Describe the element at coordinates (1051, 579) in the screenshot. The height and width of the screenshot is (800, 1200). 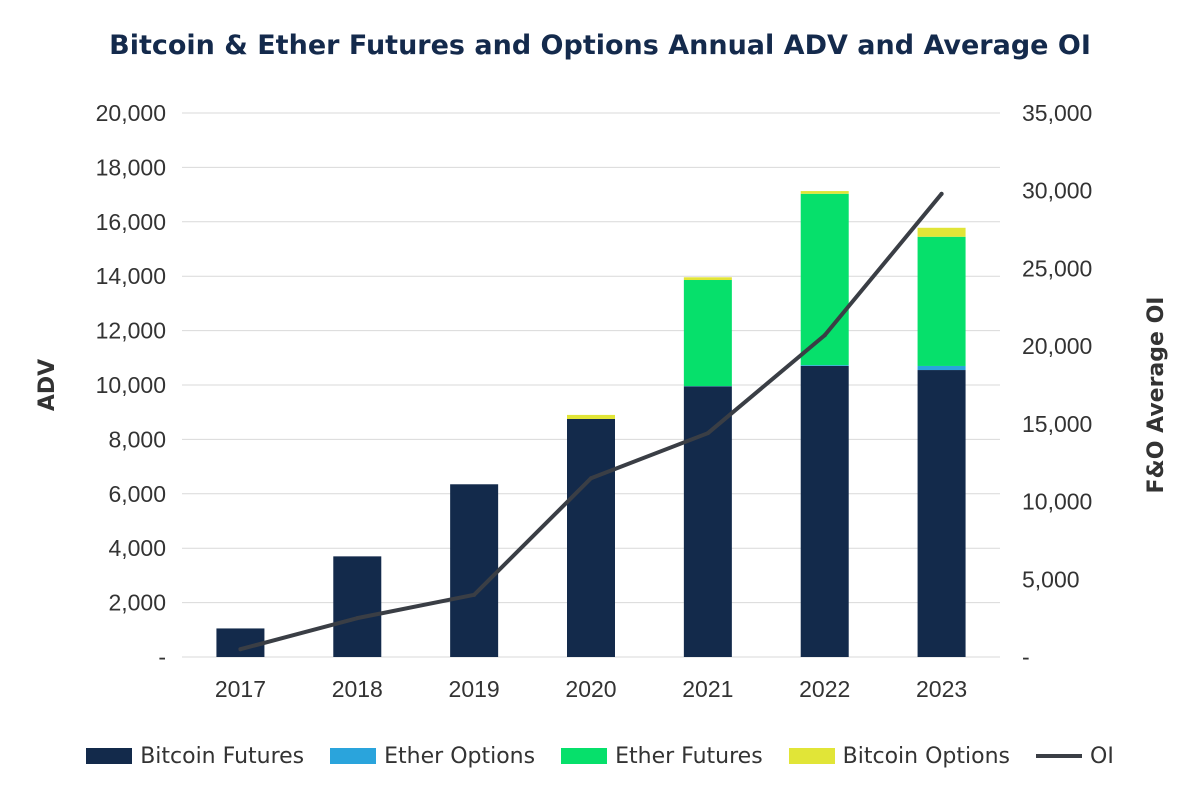
I see `y2-tick-label: 5,000` at that location.